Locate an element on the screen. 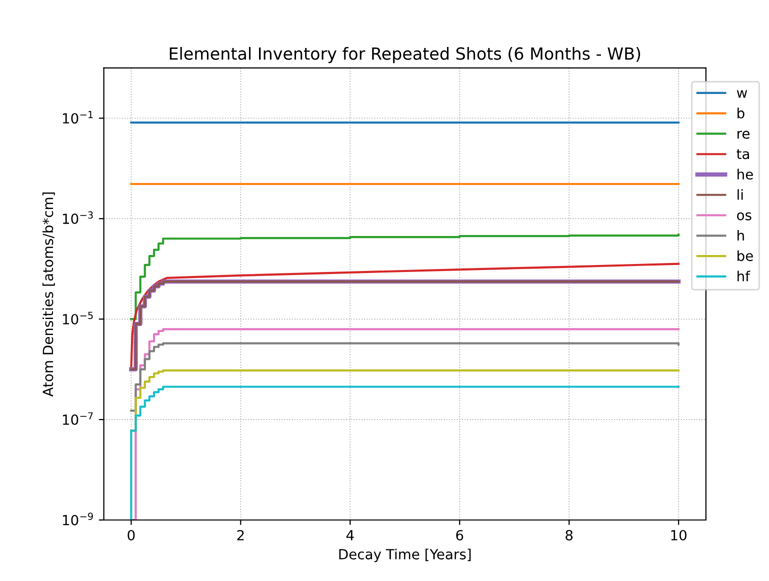 The width and height of the screenshot is (769, 581). y-tick-label: 10$^{−9}$ is located at coordinates (77, 519).